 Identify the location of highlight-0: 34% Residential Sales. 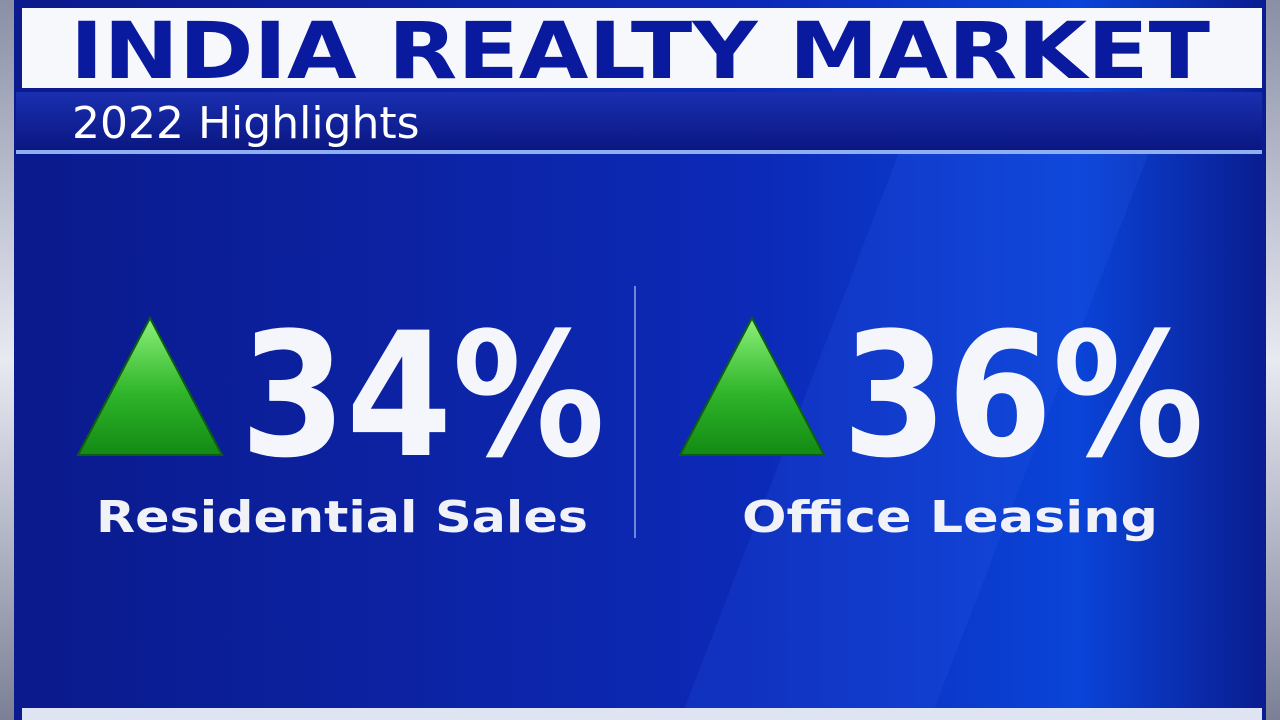
(340, 419).